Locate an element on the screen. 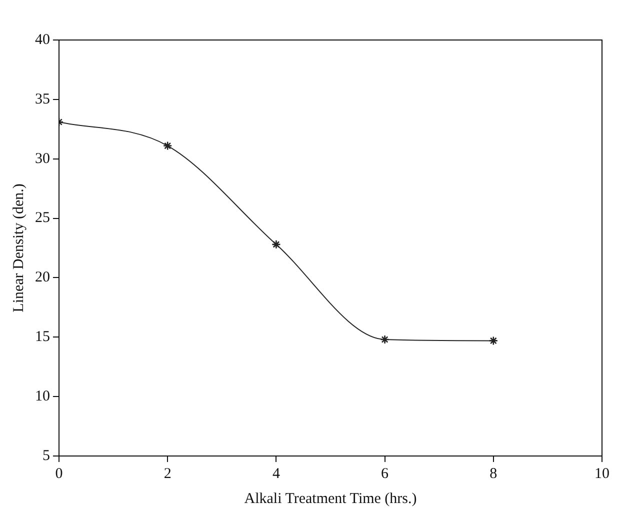 This screenshot has width=620, height=516. y-tick-label: 35 is located at coordinates (42, 99).